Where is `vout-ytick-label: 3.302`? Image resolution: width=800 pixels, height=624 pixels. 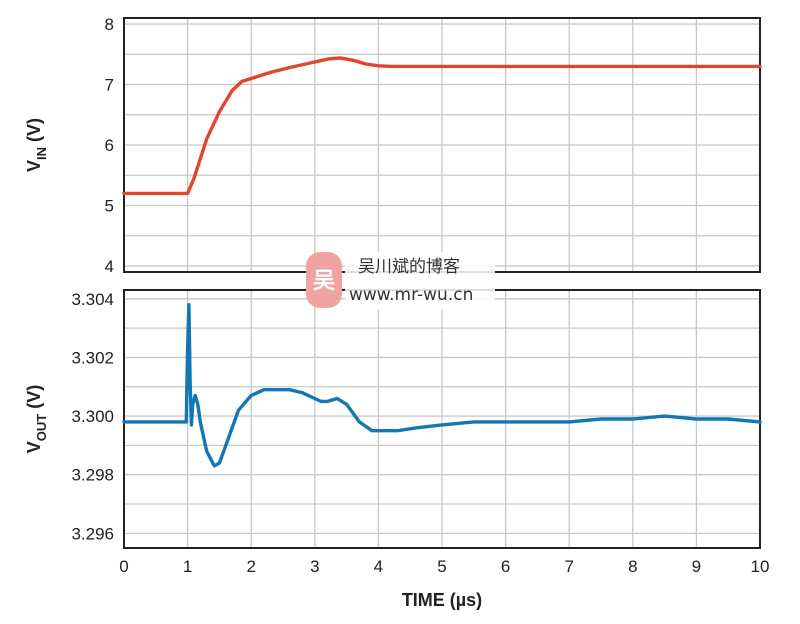
vout-ytick-label: 3.302 is located at coordinates (92, 357).